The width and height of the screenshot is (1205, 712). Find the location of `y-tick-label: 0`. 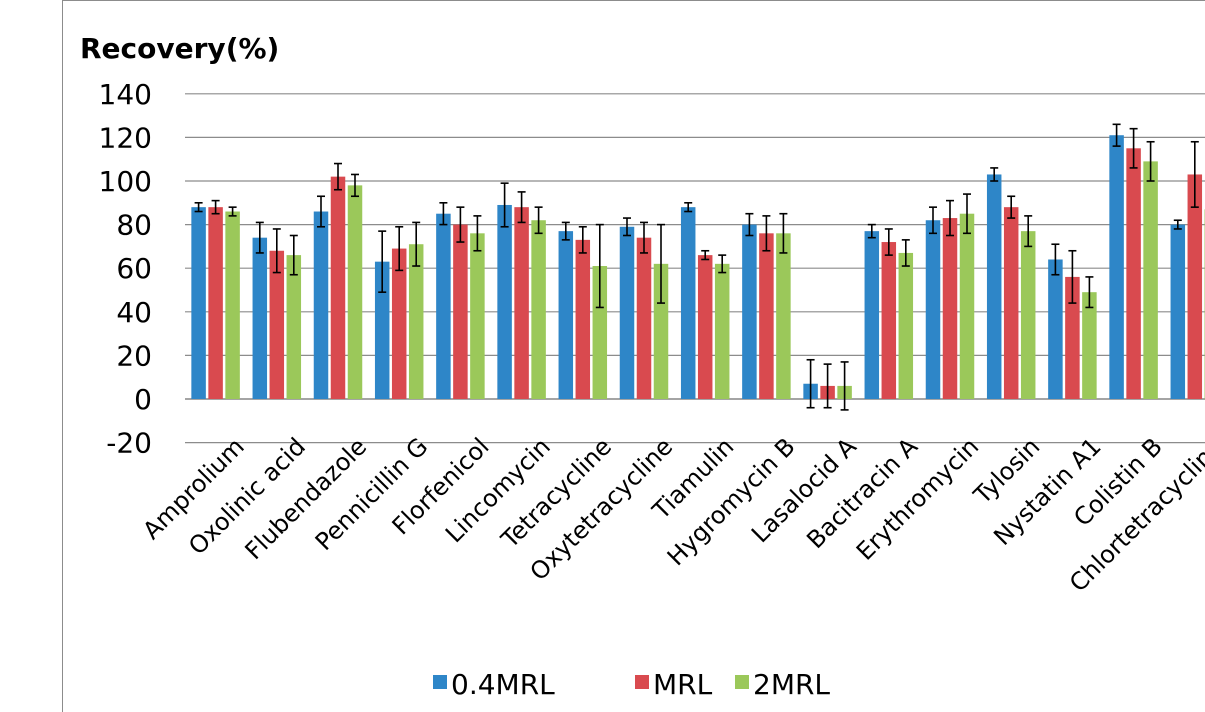

y-tick-label: 0 is located at coordinates (143, 399).